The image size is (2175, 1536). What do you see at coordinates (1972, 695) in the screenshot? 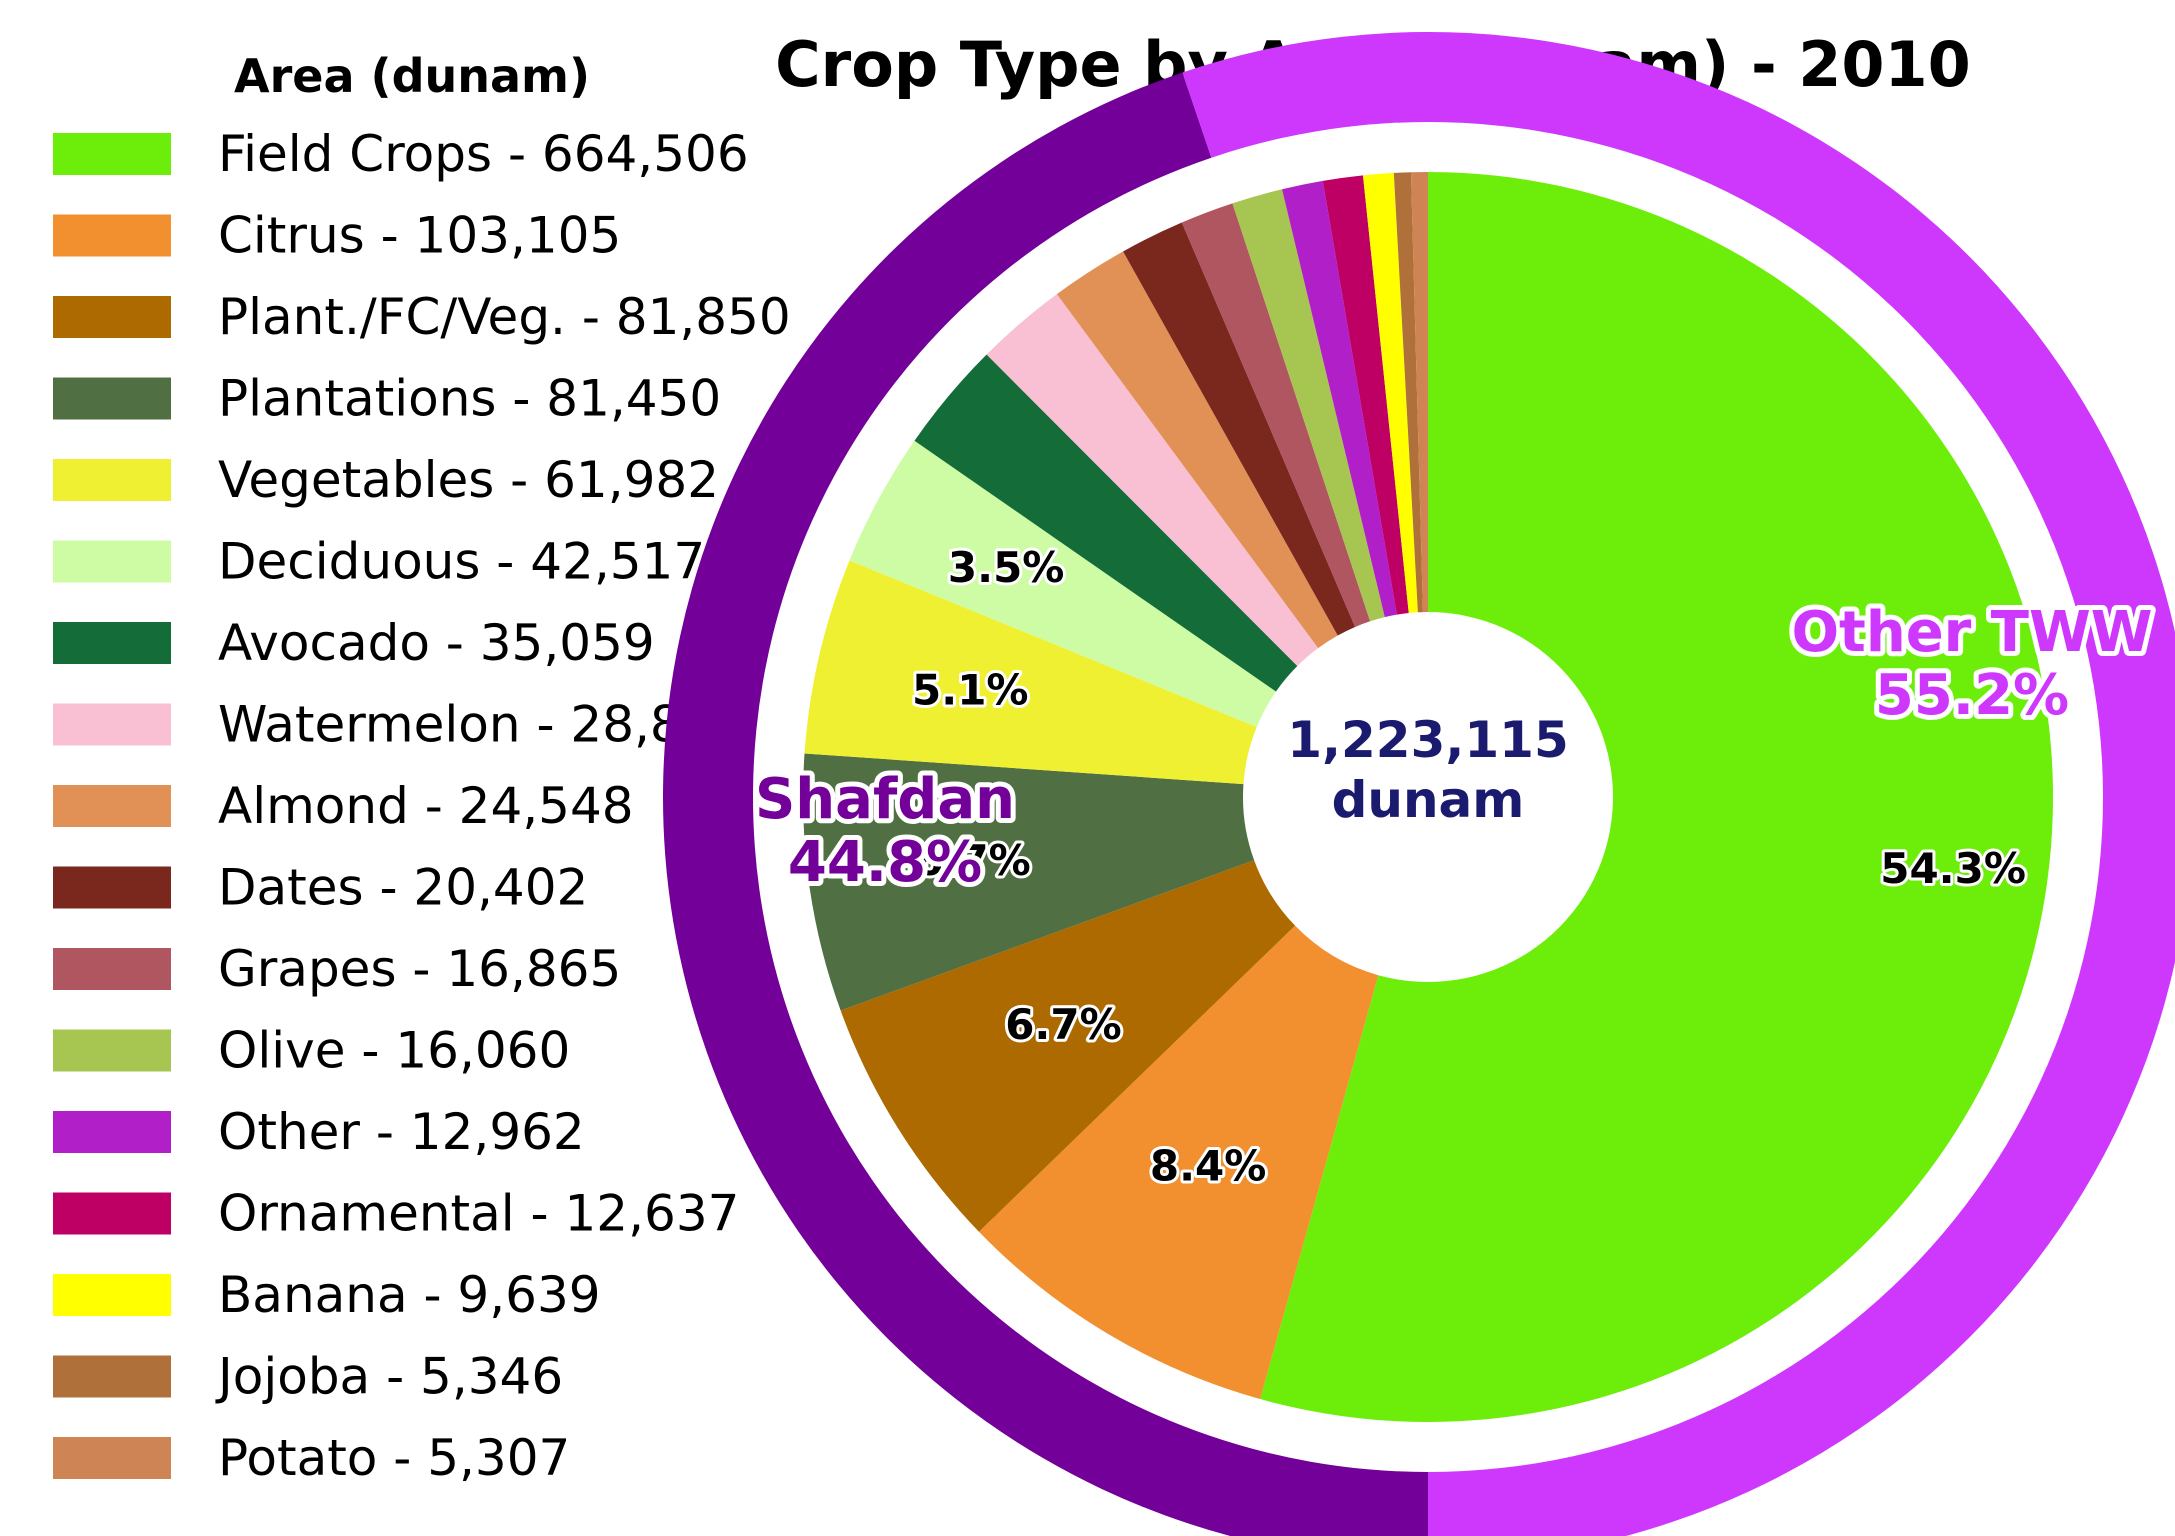
I see `ring-pct-other-tww: 55.2%` at bounding box center [1972, 695].